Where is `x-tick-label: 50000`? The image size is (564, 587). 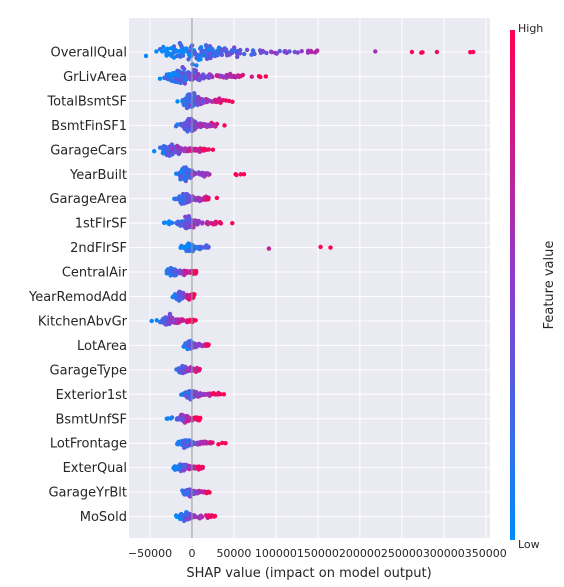 x-tick-label: 50000 is located at coordinates (233, 553).